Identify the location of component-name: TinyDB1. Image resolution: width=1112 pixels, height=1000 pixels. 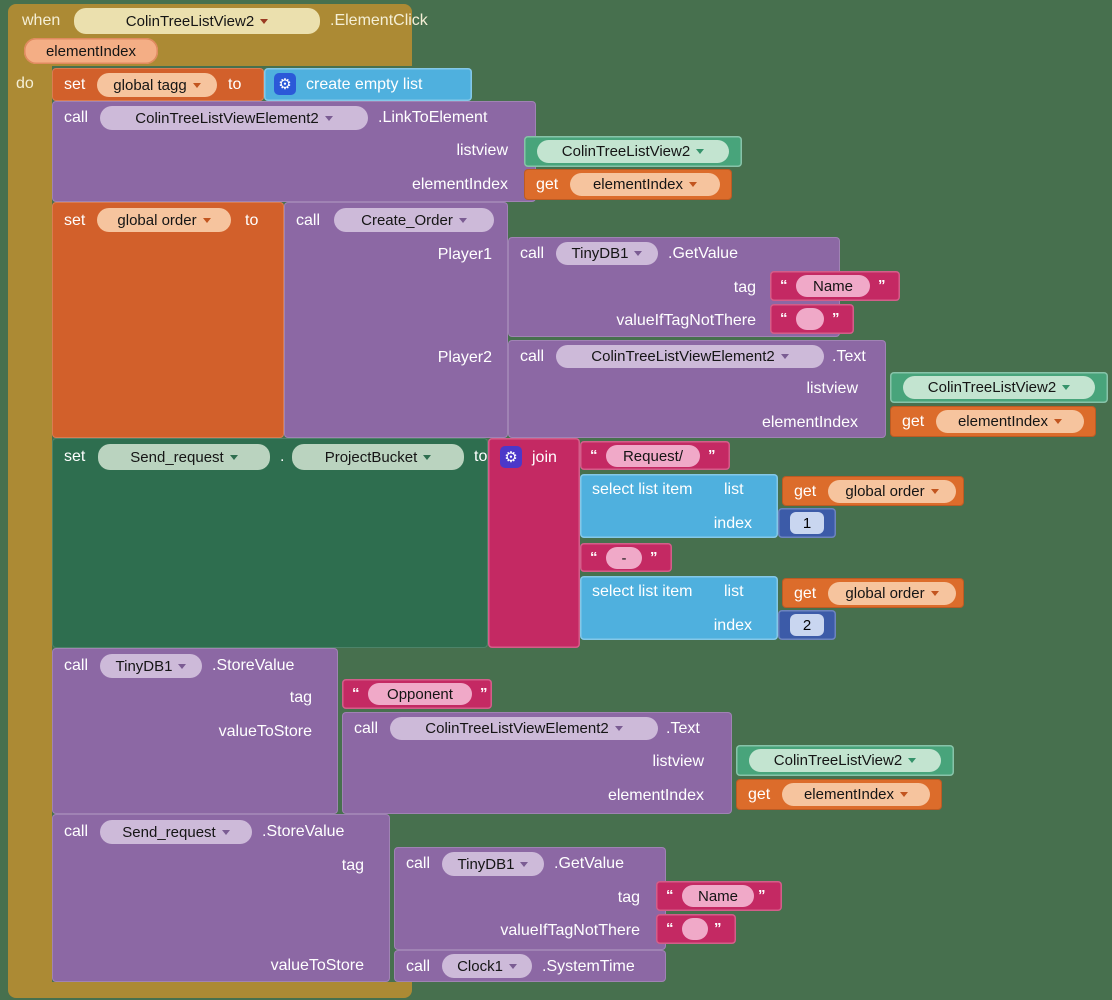
(600, 253).